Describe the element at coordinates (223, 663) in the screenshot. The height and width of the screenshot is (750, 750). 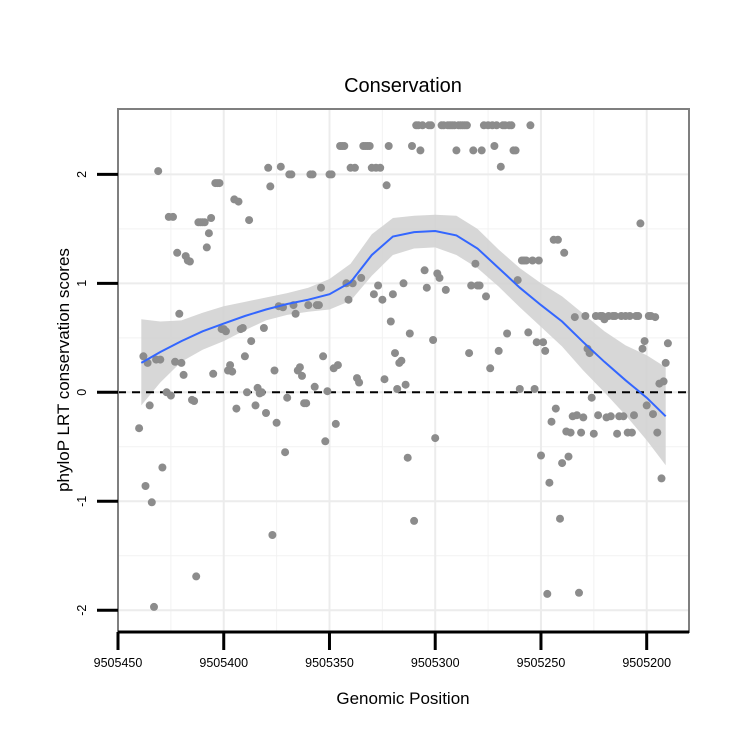
I see `x-tick-label: 9505400` at that location.